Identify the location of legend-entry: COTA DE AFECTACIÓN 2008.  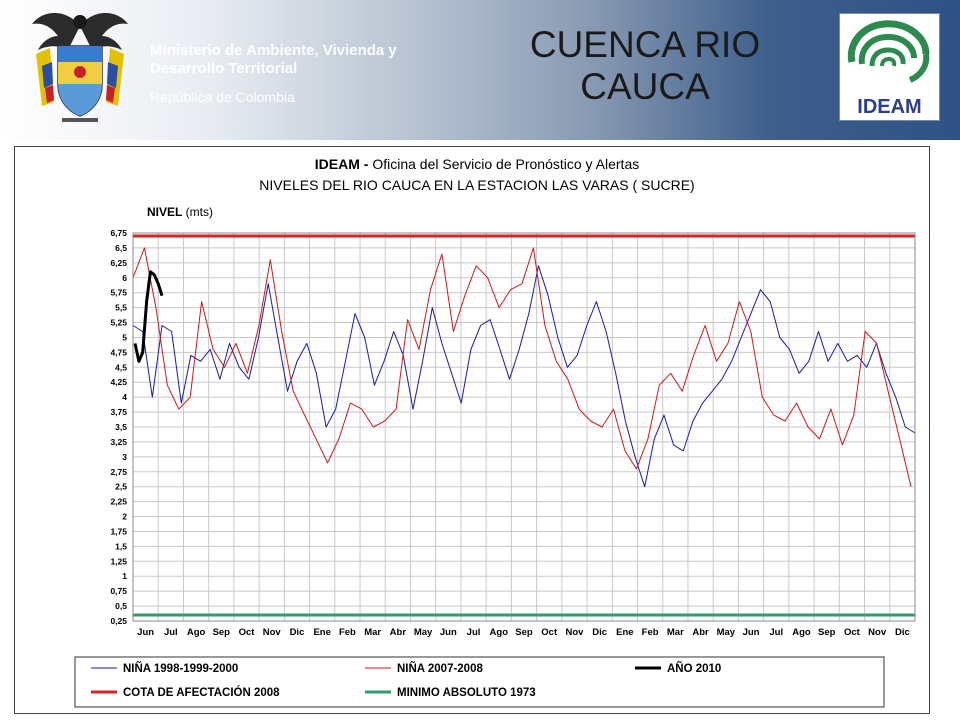
(201, 692).